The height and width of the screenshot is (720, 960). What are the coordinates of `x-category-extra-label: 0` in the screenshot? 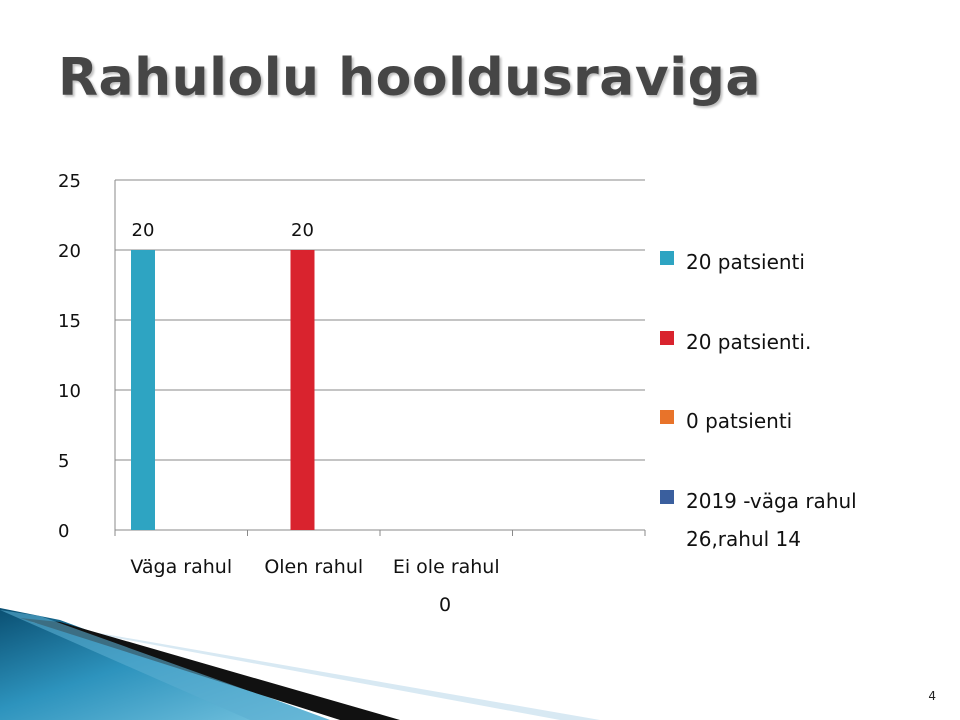 It's located at (445, 605).